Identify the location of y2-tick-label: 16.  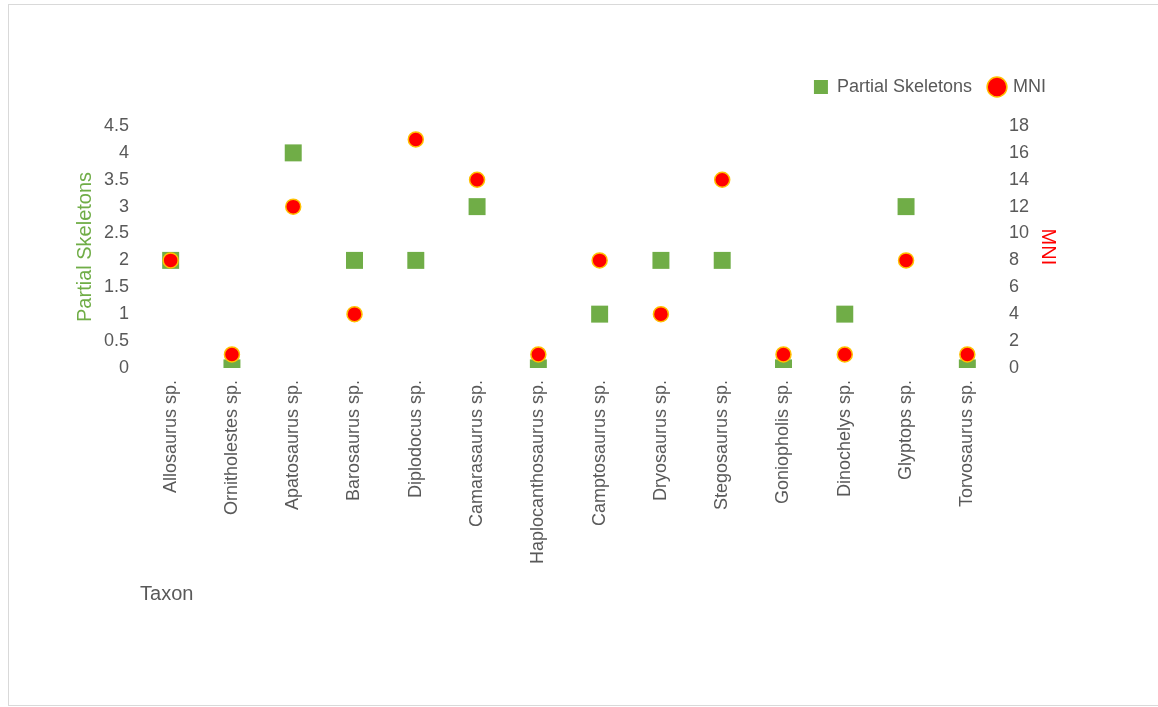
(1019, 151).